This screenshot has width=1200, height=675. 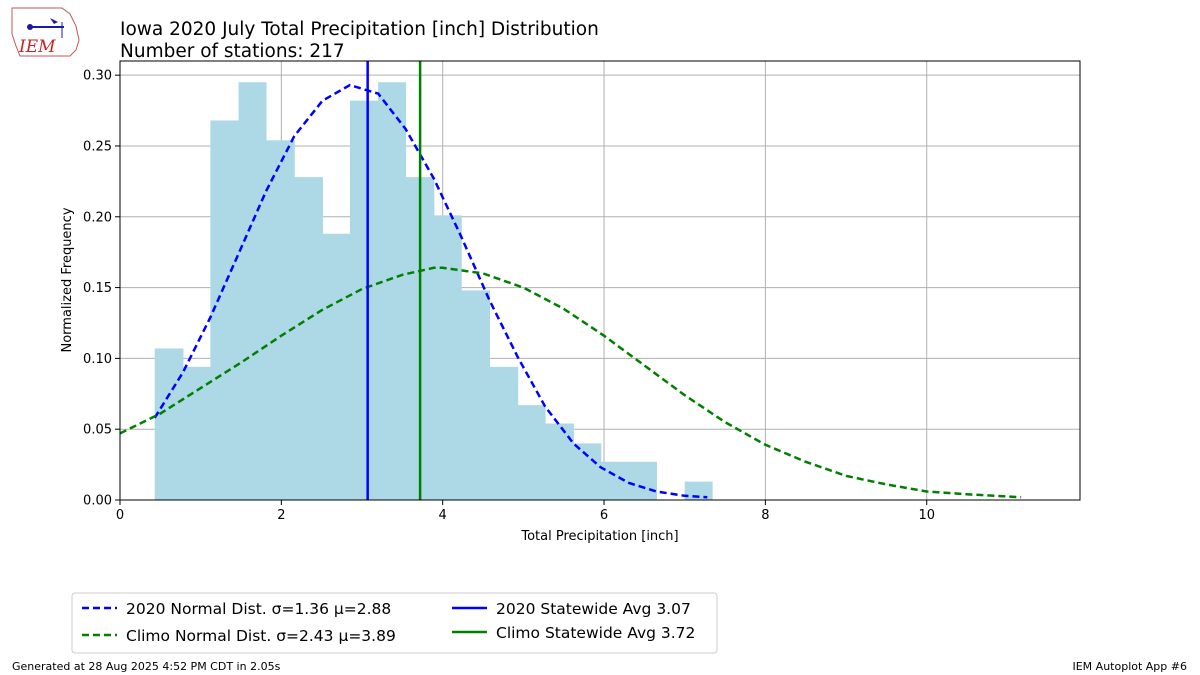 I want to click on average-lines, so click(x=394, y=280).